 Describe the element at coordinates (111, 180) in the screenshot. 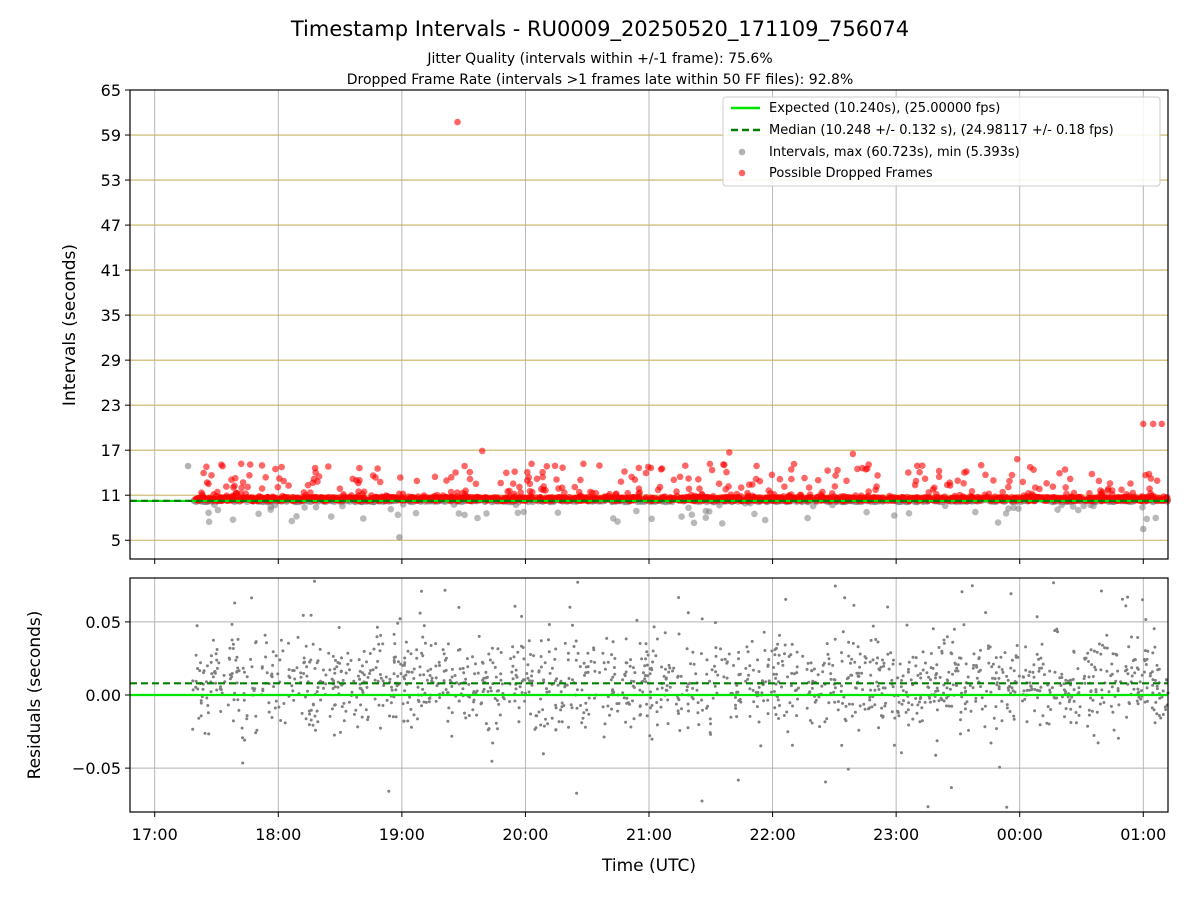

I see `top-y-tick-label: 53` at that location.